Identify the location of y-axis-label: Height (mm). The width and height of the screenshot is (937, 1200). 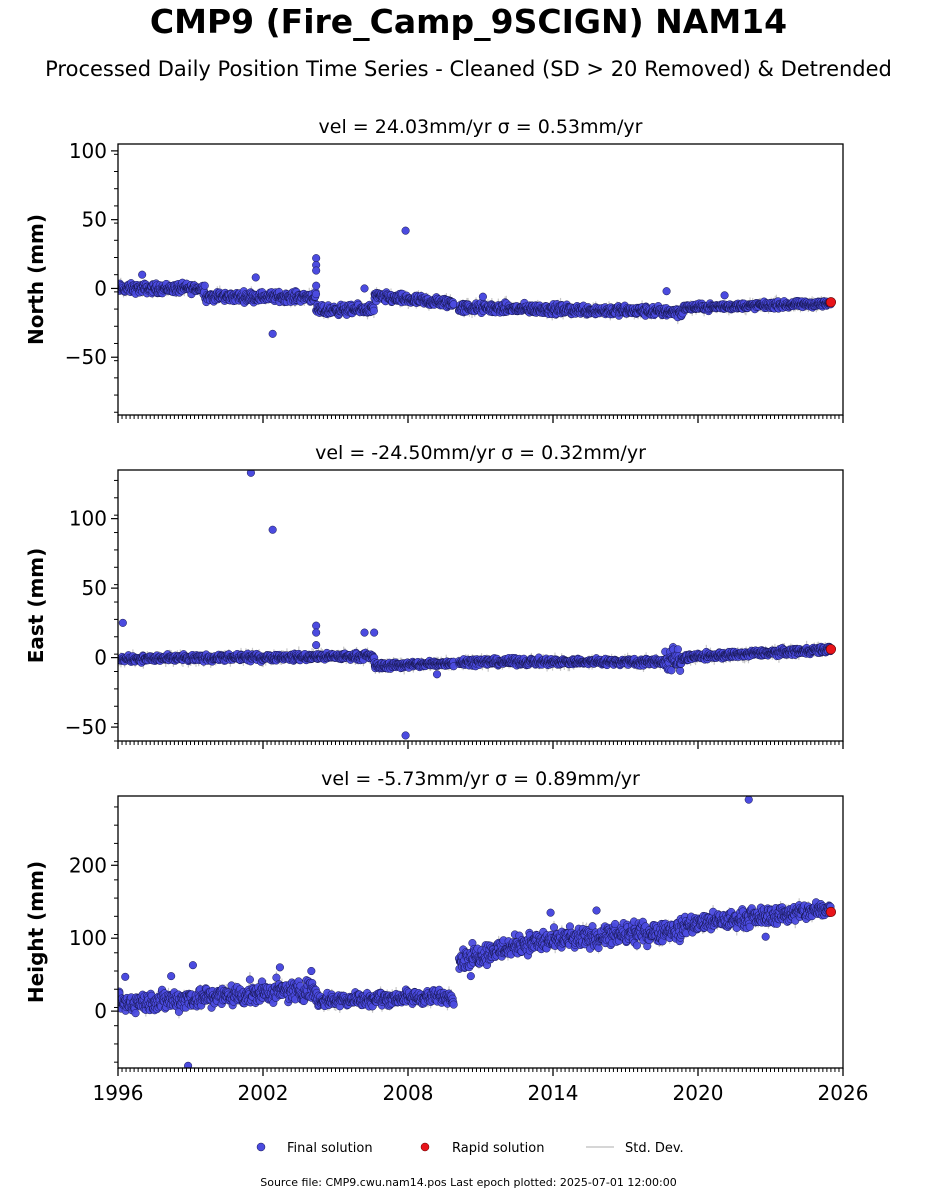
(36, 932).